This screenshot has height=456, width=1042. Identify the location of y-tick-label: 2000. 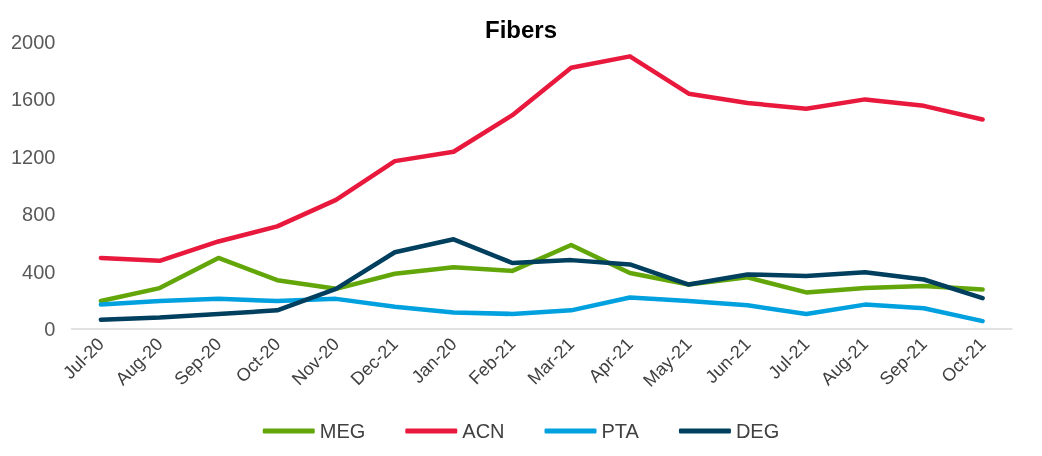
(33, 42).